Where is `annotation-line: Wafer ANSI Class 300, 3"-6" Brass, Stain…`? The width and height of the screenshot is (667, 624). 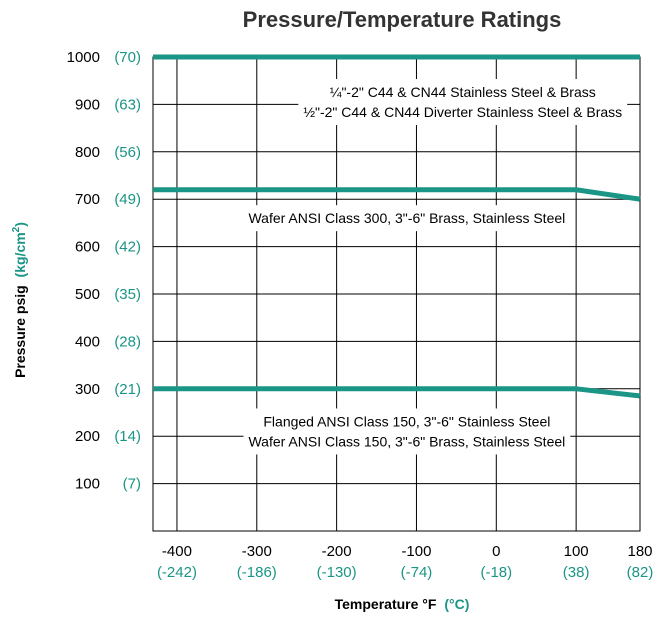 annotation-line: Wafer ANSI Class 300, 3"-6" Brass, Stain… is located at coordinates (406, 218).